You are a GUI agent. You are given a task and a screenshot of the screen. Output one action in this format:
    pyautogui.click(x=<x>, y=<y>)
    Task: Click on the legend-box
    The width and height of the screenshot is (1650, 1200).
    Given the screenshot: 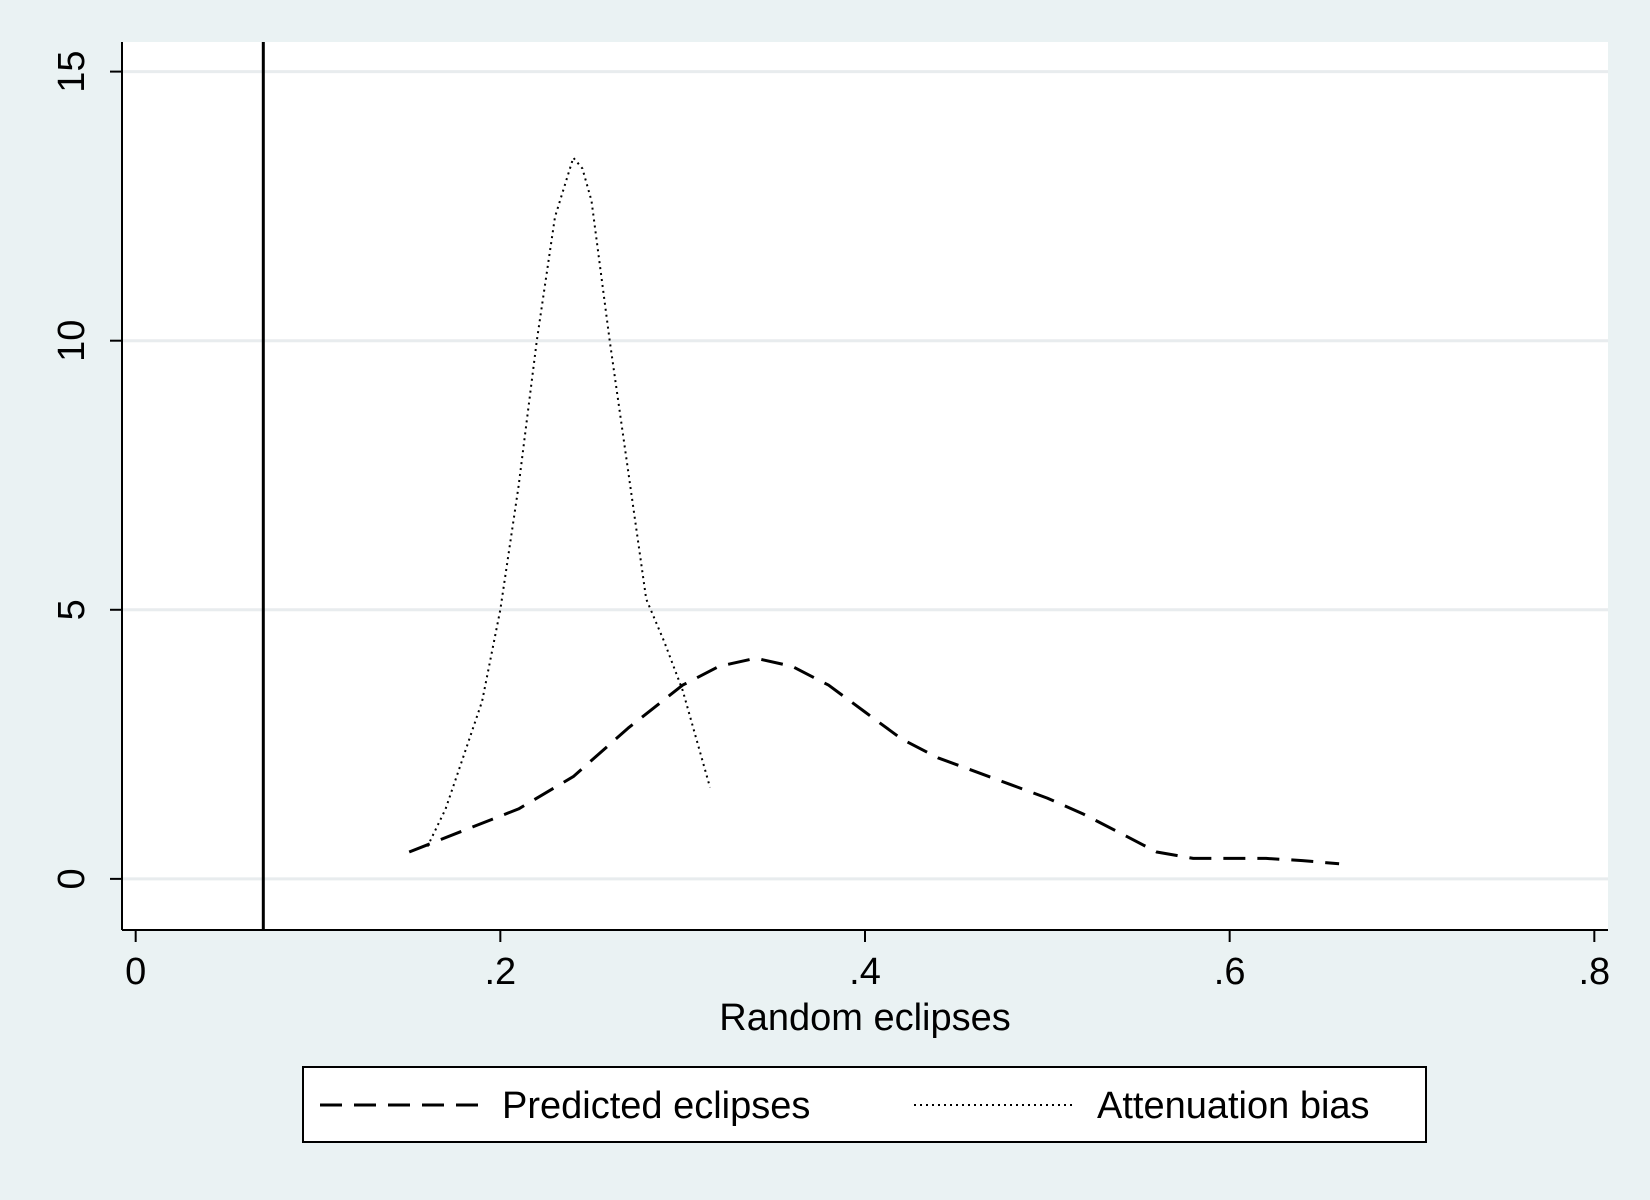 What is the action you would take?
    pyautogui.click(x=864, y=1104)
    